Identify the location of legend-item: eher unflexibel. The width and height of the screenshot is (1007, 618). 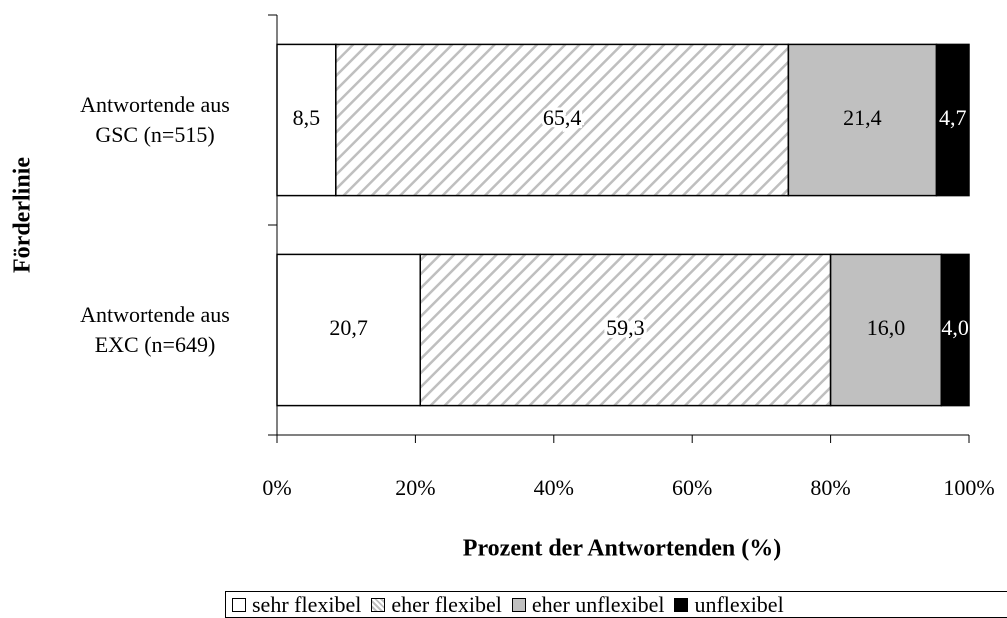
(588, 604).